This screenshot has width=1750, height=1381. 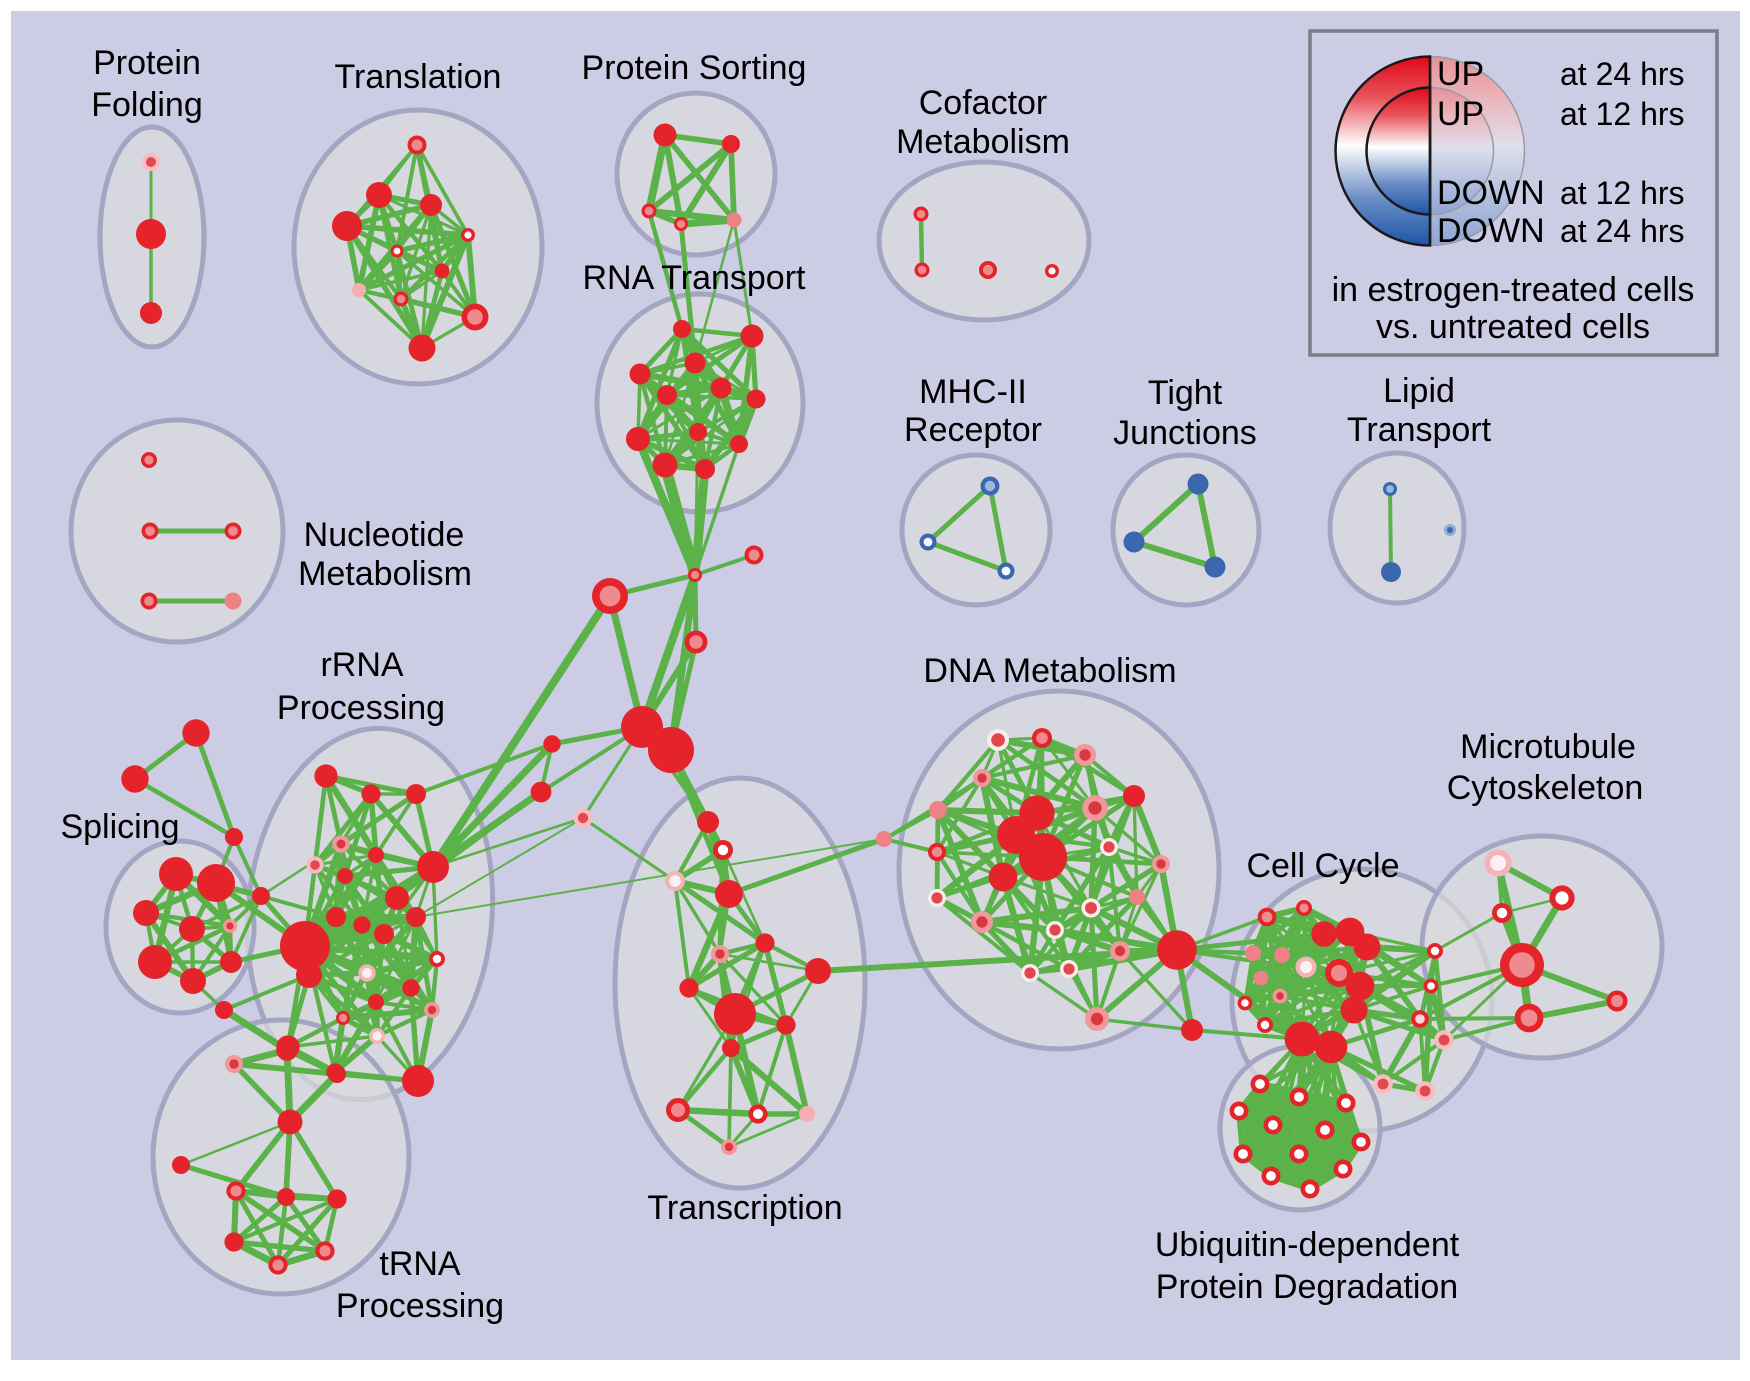 What do you see at coordinates (1322, 866) in the screenshot?
I see `svg-text: Cell Cycle` at bounding box center [1322, 866].